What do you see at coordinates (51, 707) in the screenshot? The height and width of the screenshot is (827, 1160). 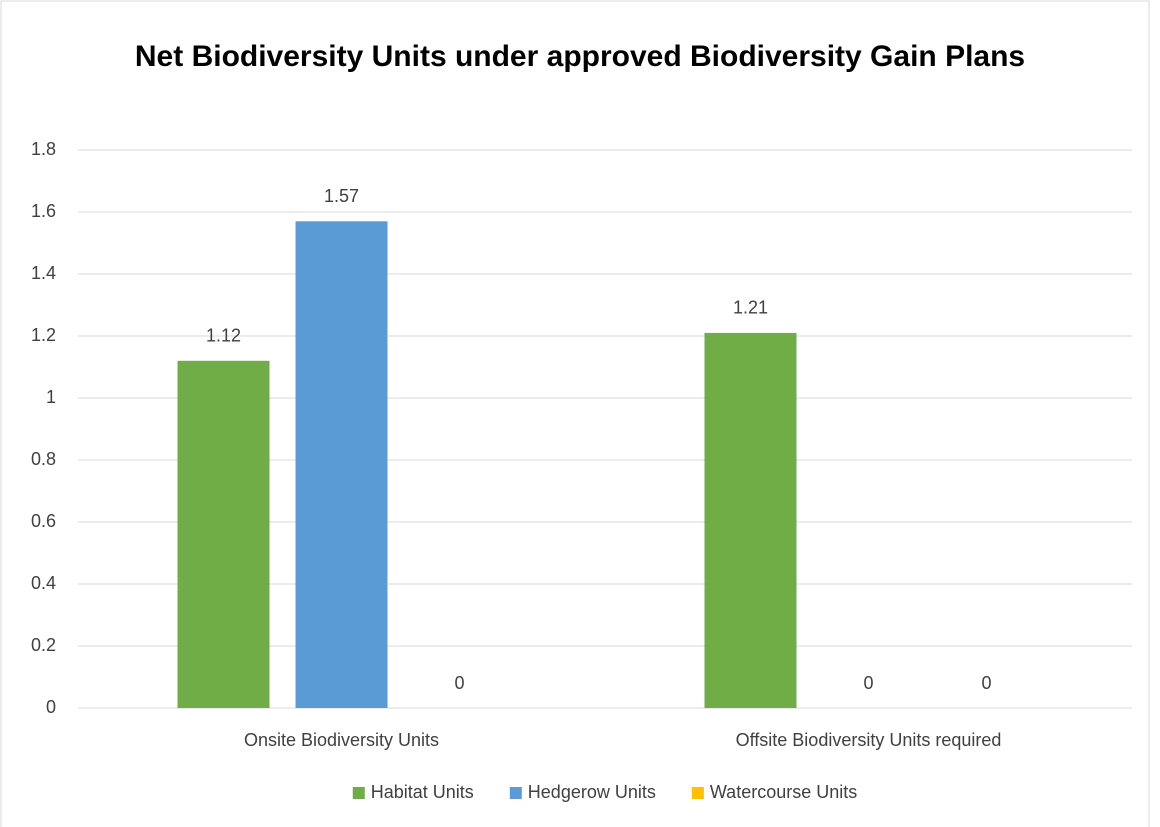 I see `y-tick-label: 0` at bounding box center [51, 707].